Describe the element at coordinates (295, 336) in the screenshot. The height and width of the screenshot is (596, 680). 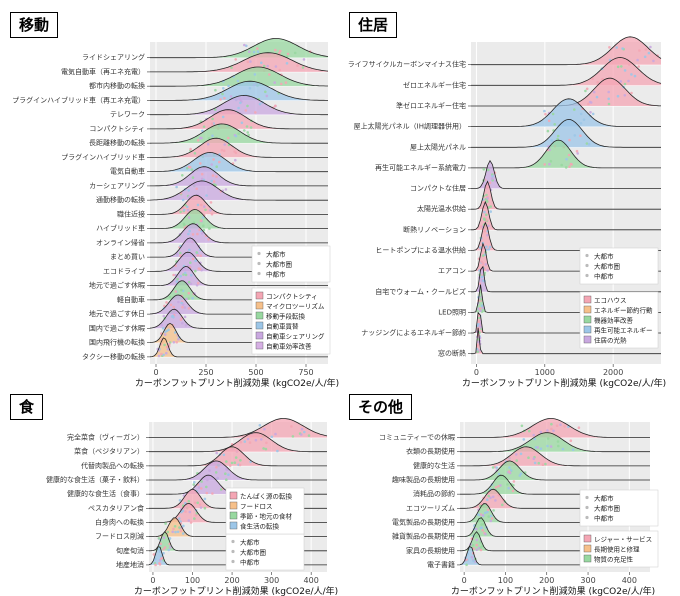
I see `legend-label: 自動車シェアリング` at that location.